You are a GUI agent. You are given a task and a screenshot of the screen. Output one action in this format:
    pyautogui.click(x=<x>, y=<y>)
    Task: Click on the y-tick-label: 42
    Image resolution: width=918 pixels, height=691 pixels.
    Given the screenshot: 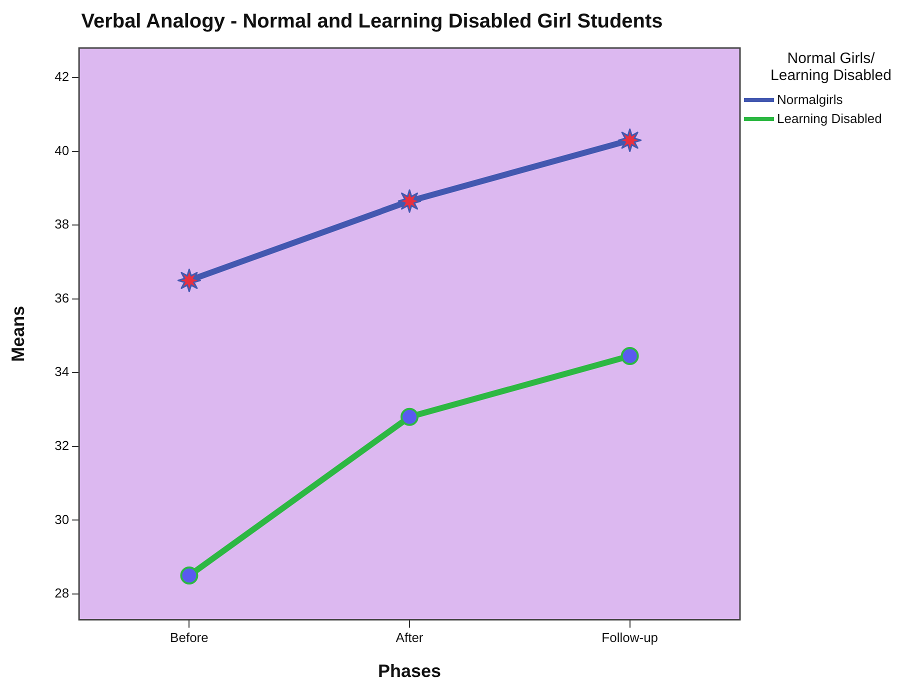 What is the action you would take?
    pyautogui.click(x=62, y=76)
    